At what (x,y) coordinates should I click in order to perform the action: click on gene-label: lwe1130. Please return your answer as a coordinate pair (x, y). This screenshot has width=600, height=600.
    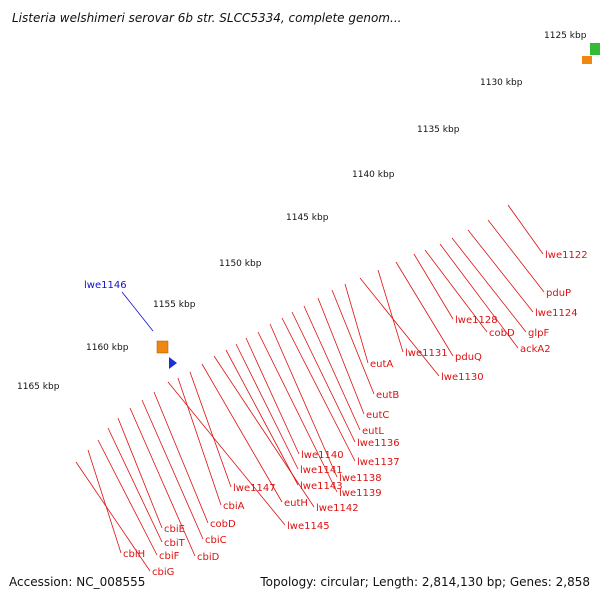
    Looking at the image, I should click on (462, 377).